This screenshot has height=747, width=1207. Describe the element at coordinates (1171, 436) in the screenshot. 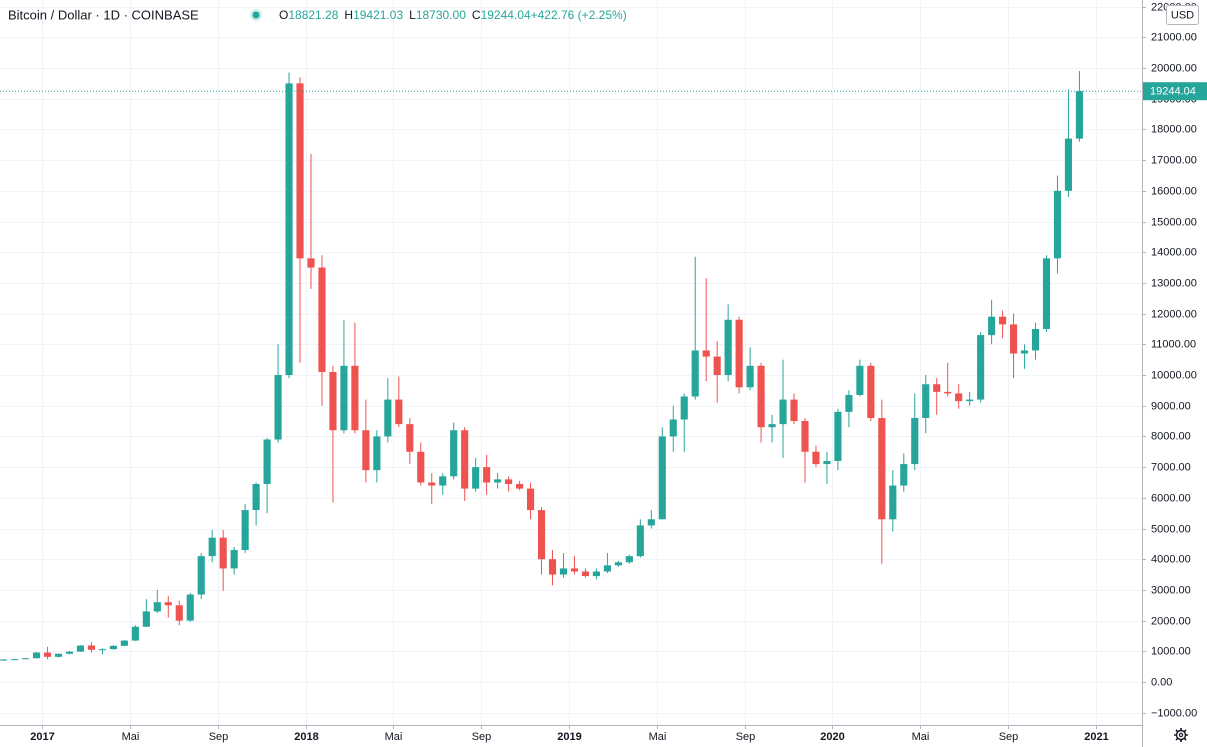

I see `y-tick-label: 8000.00` at that location.